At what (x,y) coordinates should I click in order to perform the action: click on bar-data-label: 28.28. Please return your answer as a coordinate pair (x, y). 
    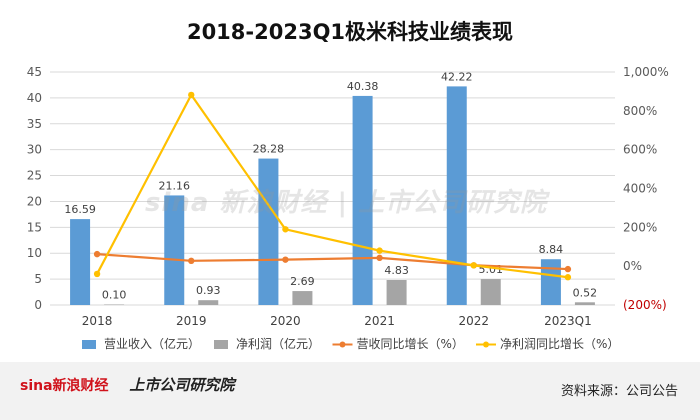
    Looking at the image, I should click on (269, 149).